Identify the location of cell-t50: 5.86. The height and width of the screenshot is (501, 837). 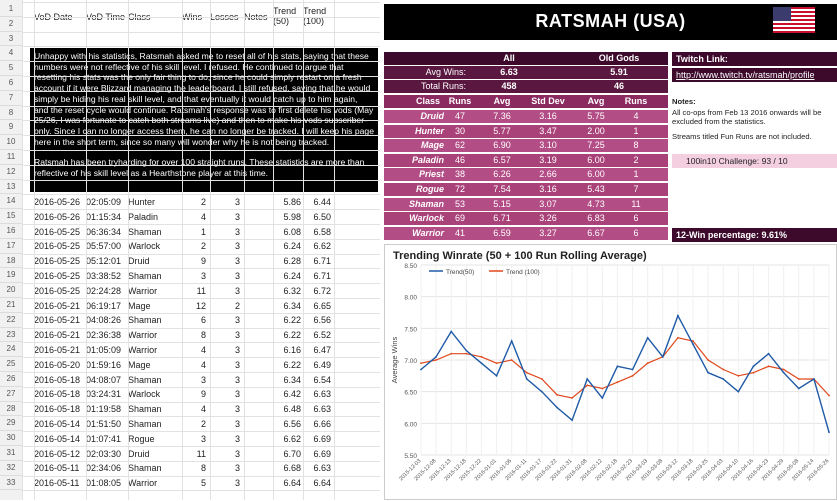
(292, 201).